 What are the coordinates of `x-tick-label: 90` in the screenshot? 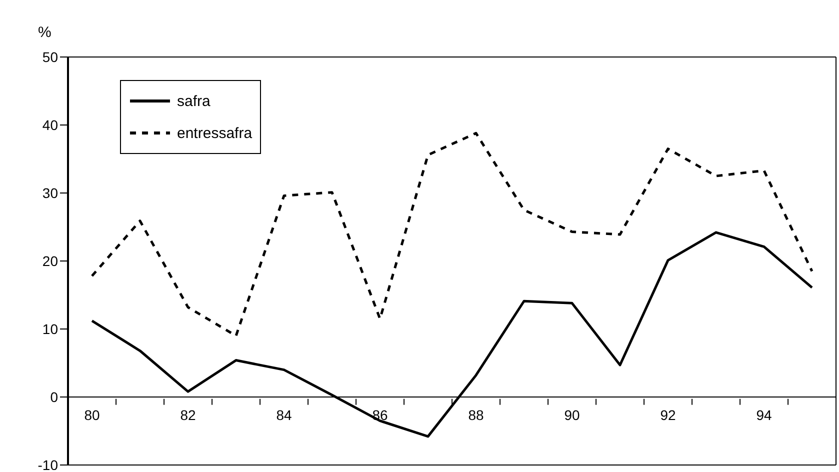 It's located at (572, 414).